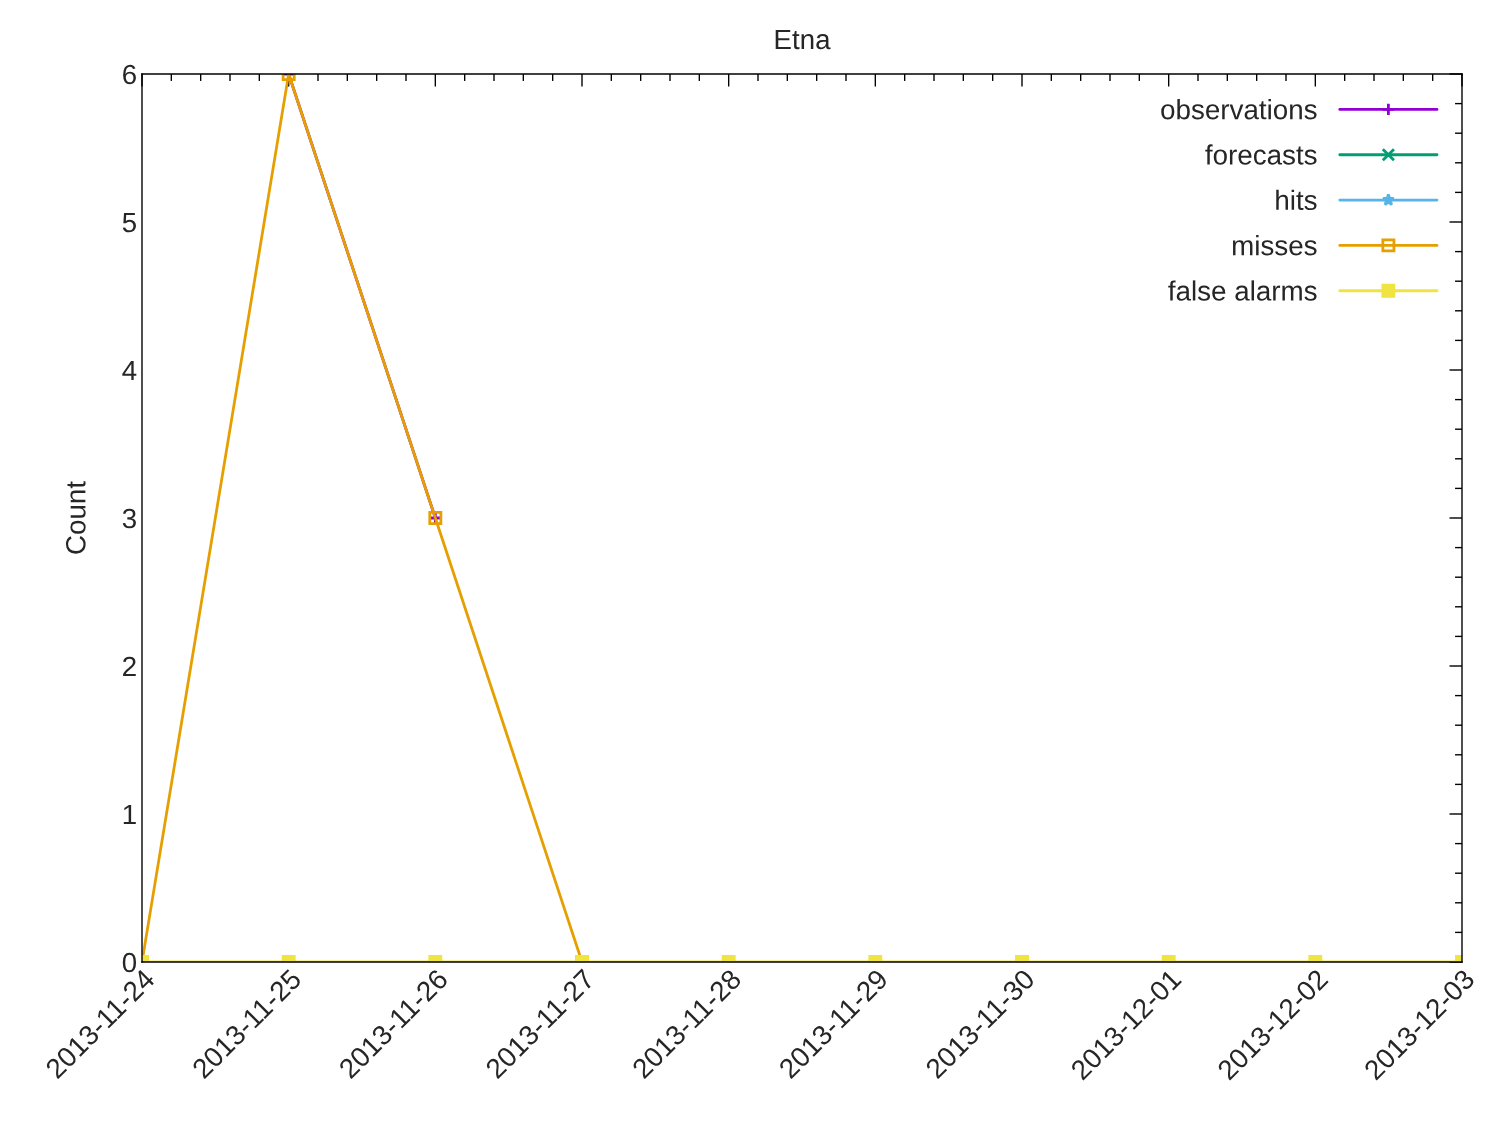 The width and height of the screenshot is (1488, 1126). What do you see at coordinates (75, 517) in the screenshot?
I see `y-axis-title: Count` at bounding box center [75, 517].